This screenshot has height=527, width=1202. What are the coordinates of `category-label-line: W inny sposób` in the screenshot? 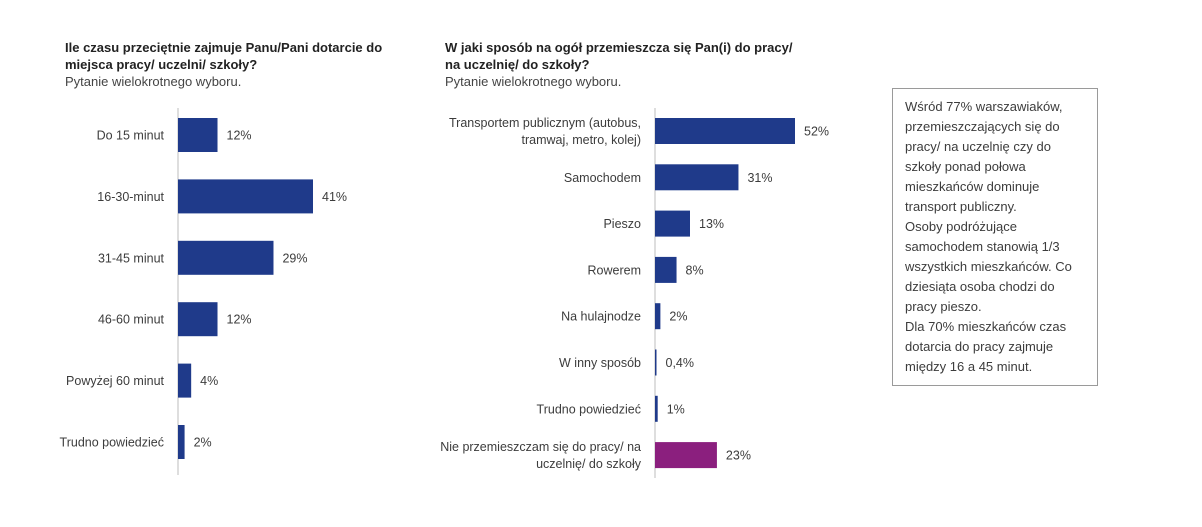 It's located at (600, 363).